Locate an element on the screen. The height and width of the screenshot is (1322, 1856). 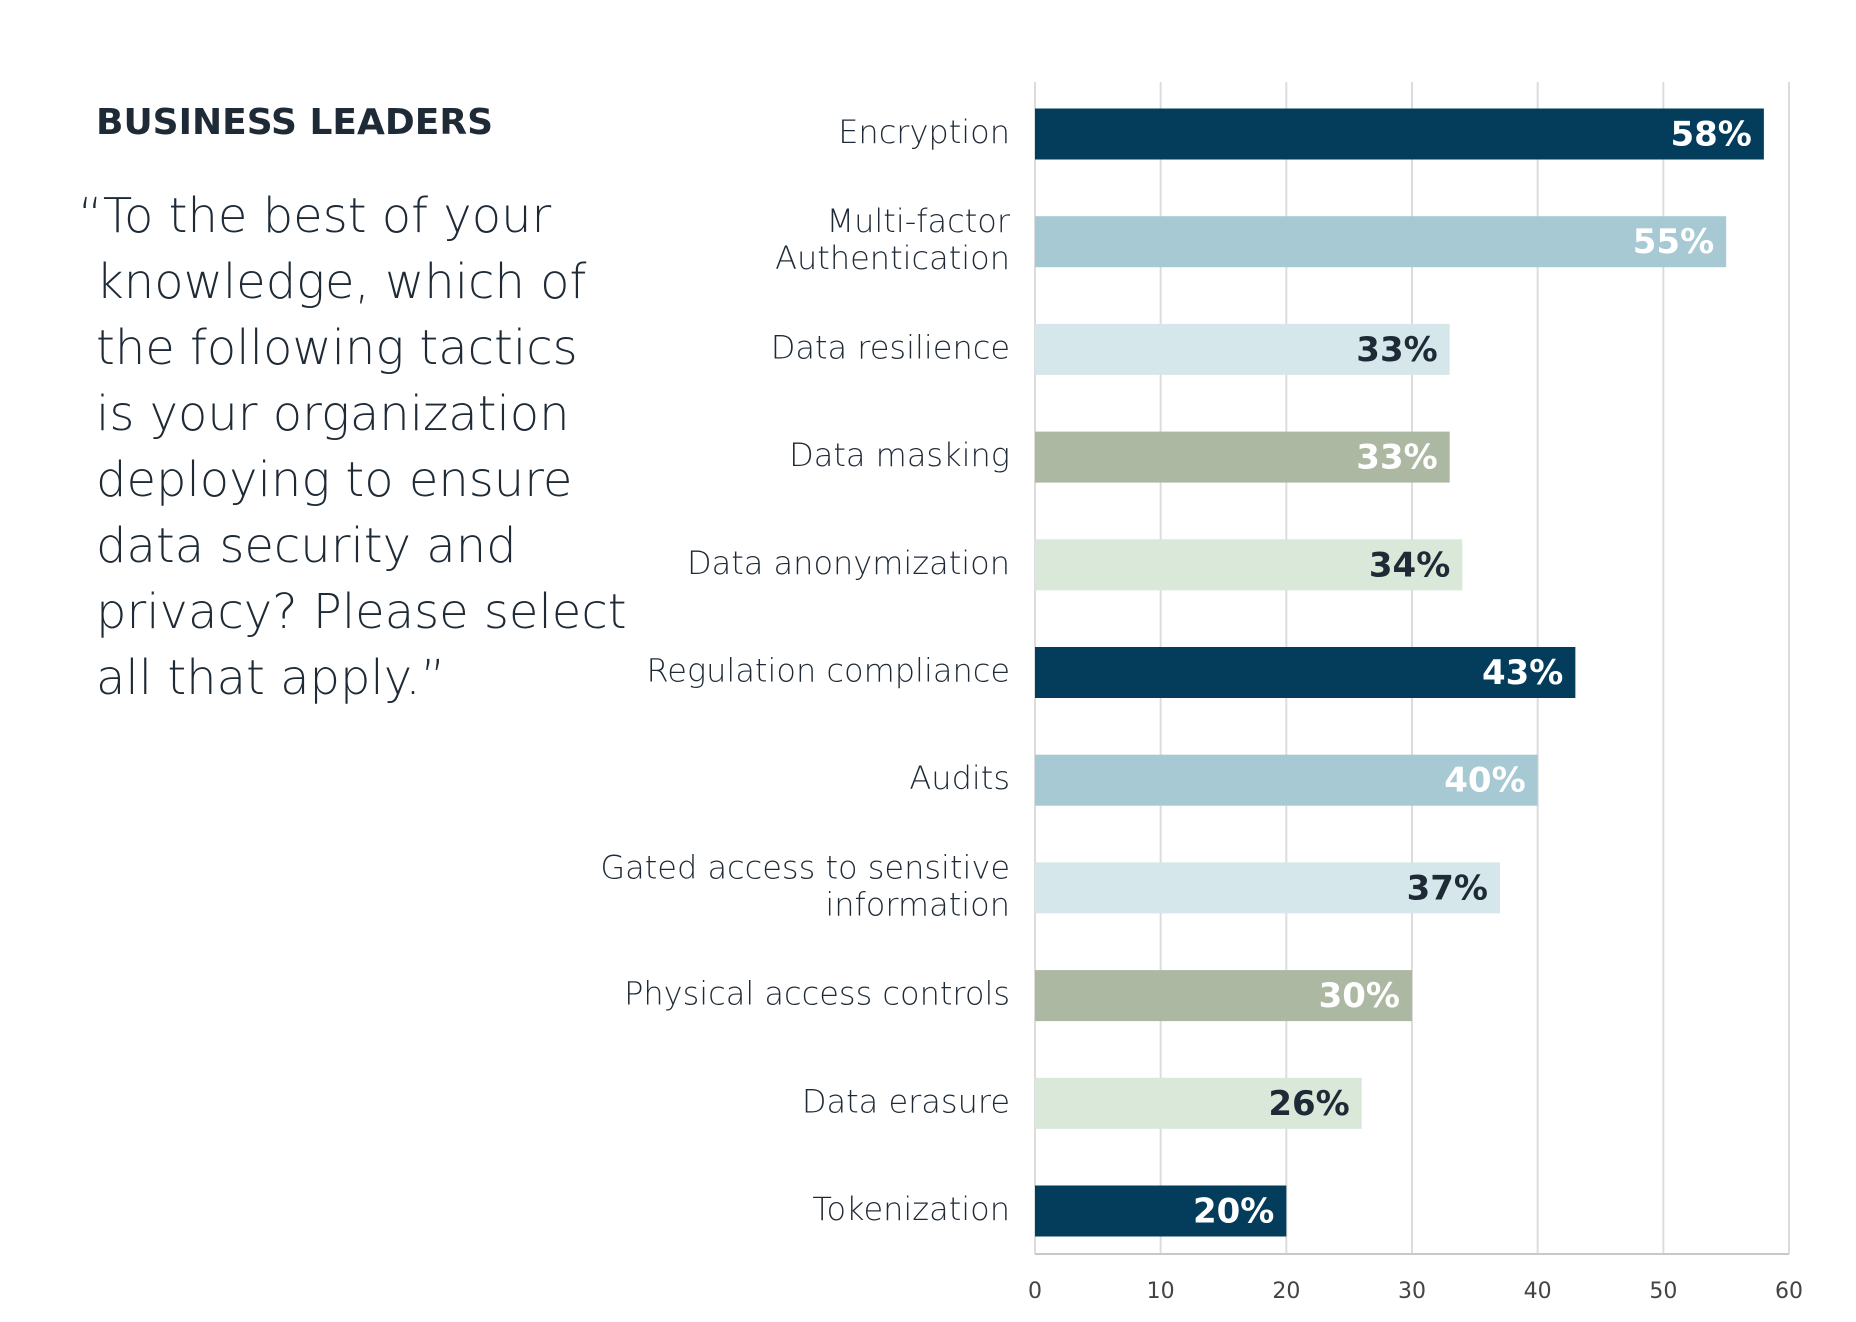
question-line: all that apply.” is located at coordinates (270, 678).